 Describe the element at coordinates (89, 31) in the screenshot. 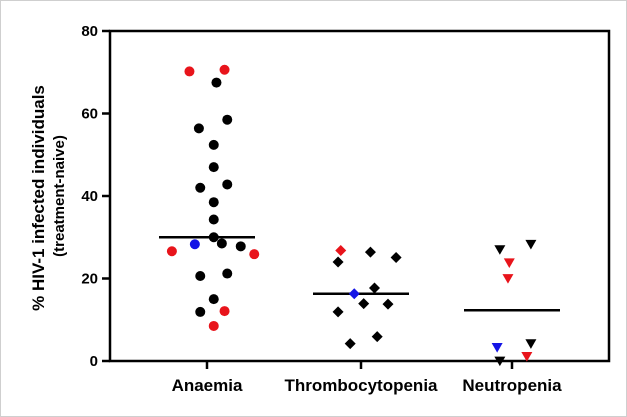

I see `y-tick-label: 80` at that location.